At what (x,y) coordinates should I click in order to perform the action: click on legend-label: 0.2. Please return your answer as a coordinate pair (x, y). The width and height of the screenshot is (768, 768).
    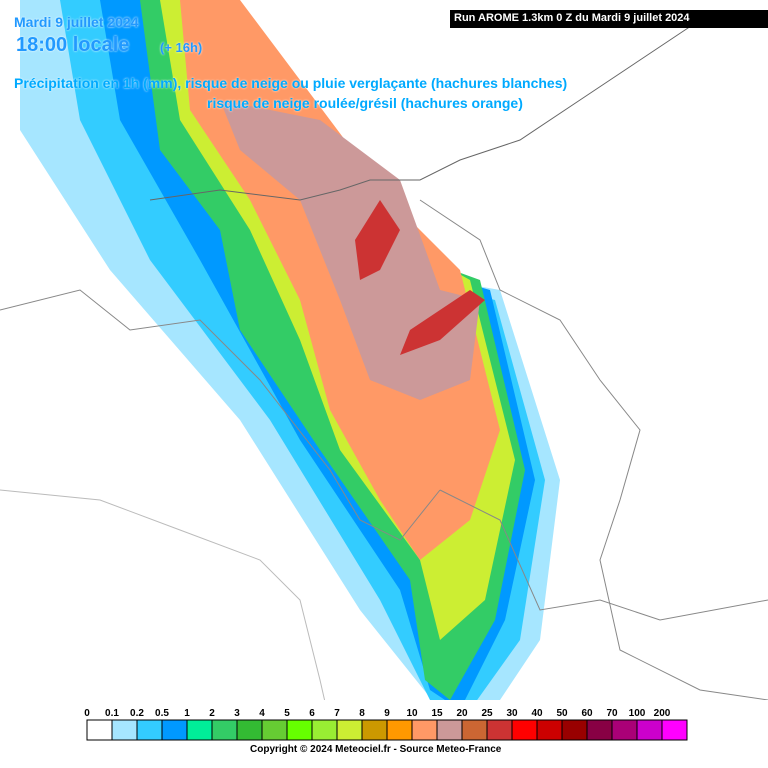
    Looking at the image, I should click on (137, 713).